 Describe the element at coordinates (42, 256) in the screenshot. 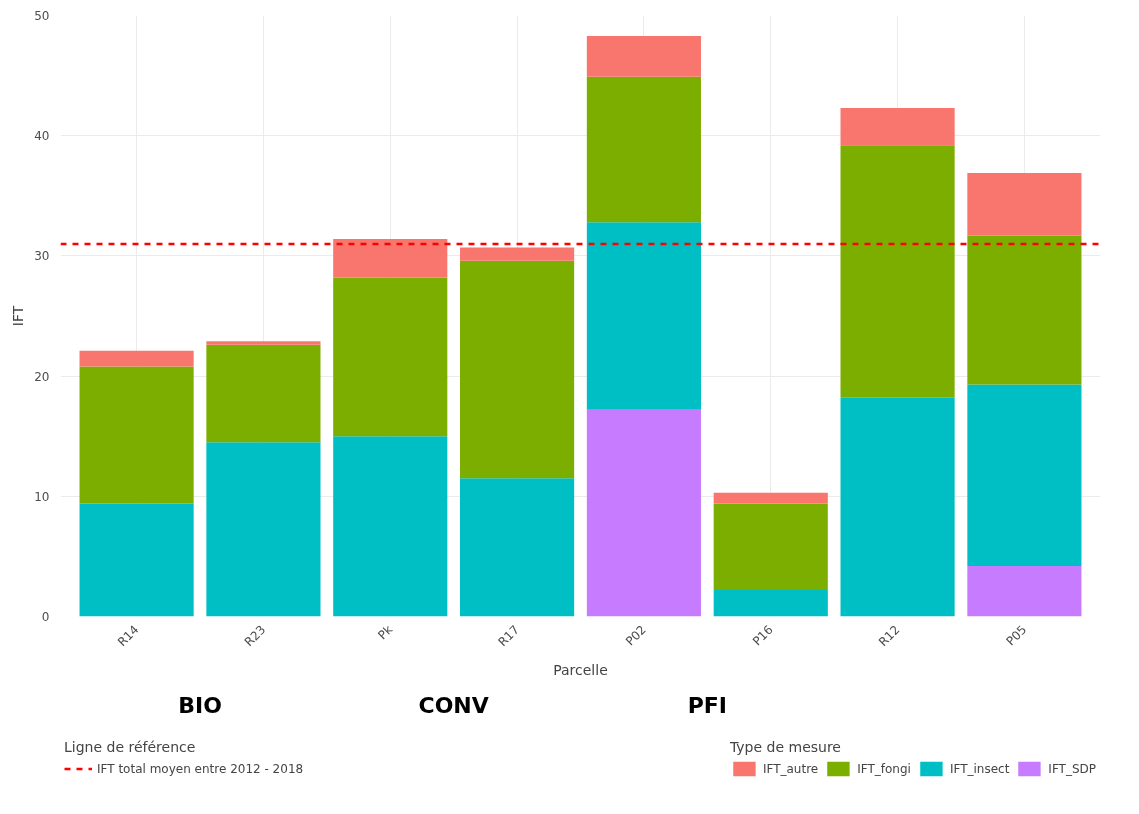

I see `y-tick-label: 30` at that location.